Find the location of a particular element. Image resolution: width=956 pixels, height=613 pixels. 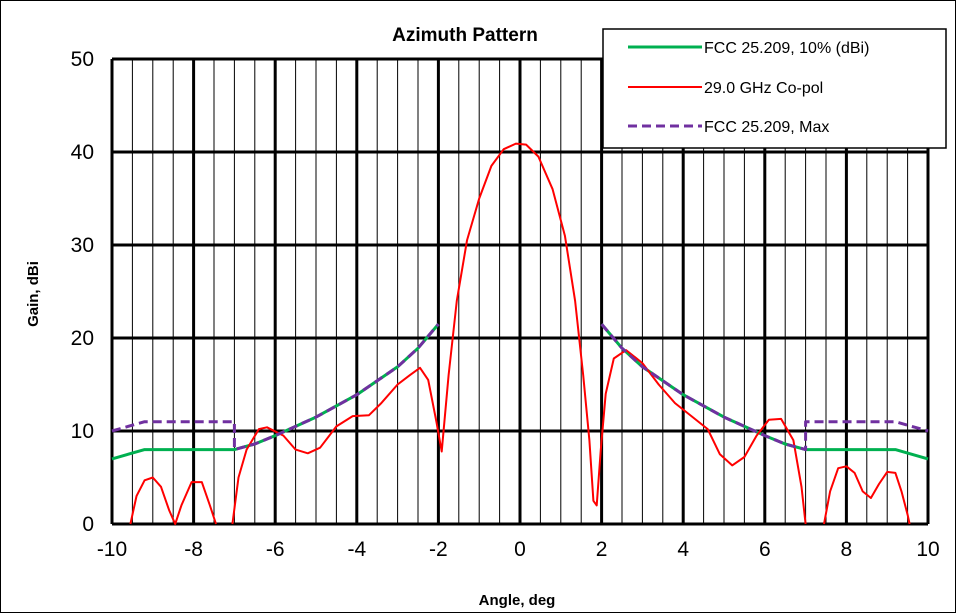

x-tick-label: 10 is located at coordinates (927, 549).